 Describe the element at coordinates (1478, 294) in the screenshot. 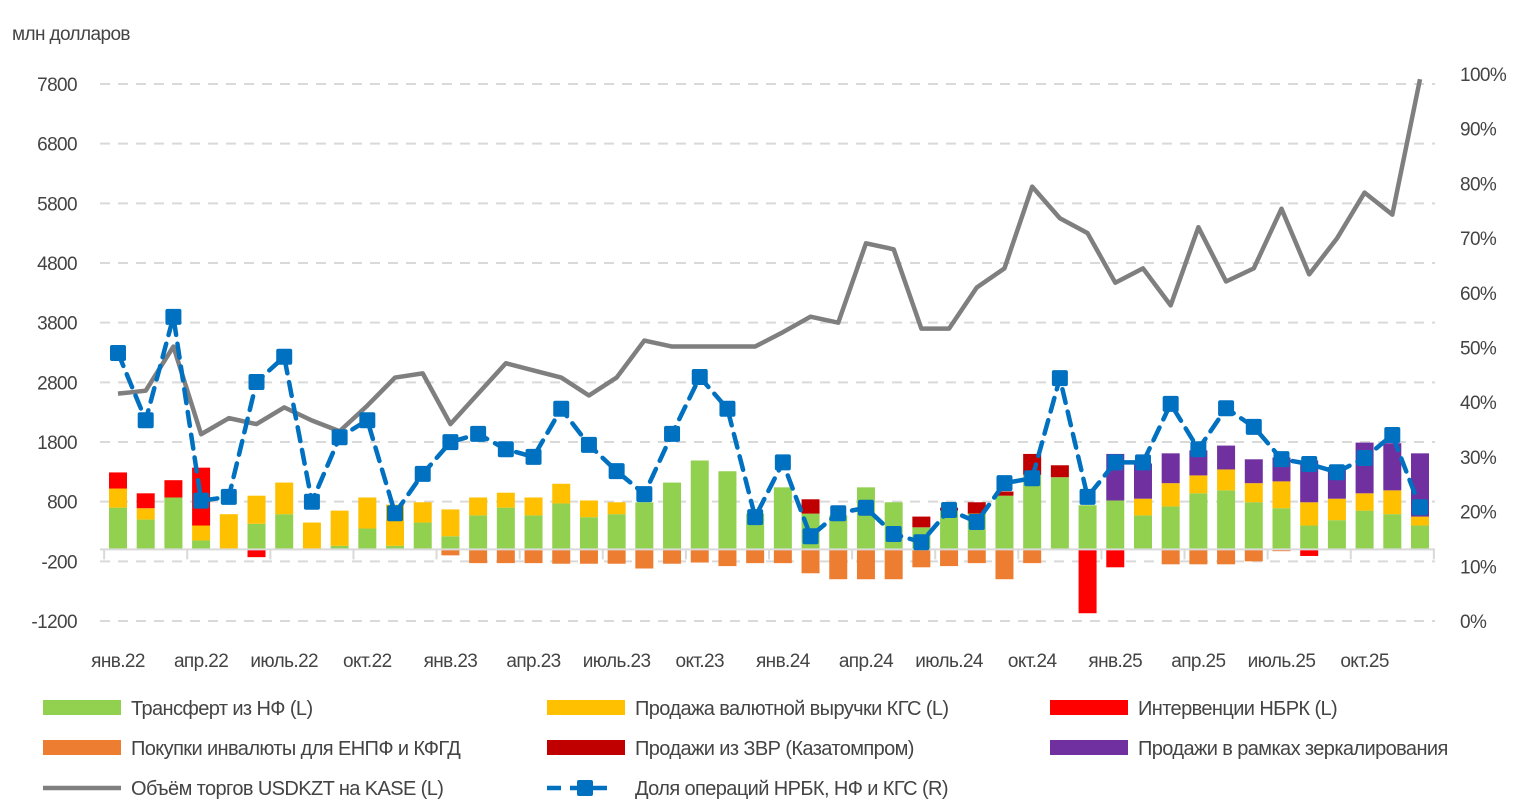

I see `y-right-tick-label: 60%` at that location.